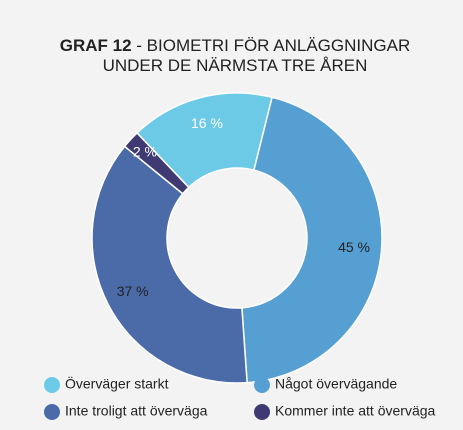 The width and height of the screenshot is (463, 430). I want to click on legend-label: Något övervägande, so click(336, 384).